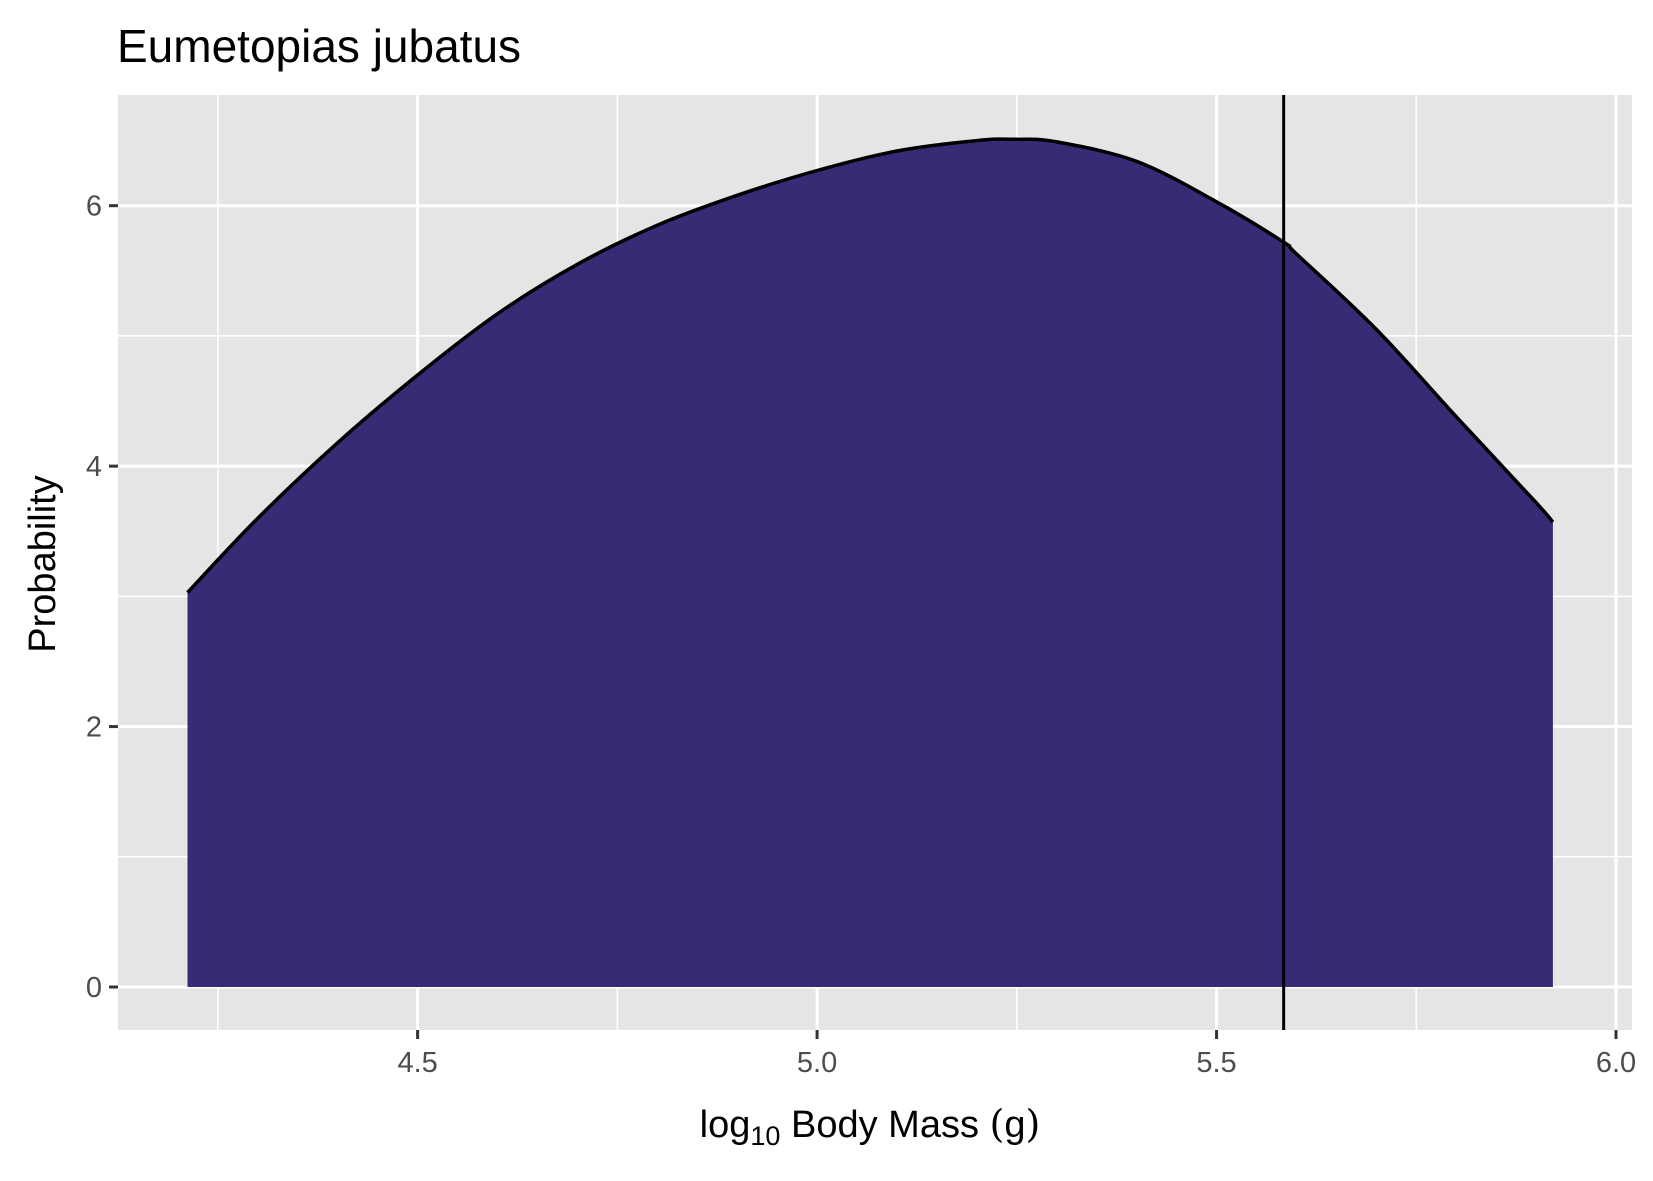 This screenshot has width=1653, height=1181. I want to click on x-axis-title-paren-close: ), so click(1032, 1124).